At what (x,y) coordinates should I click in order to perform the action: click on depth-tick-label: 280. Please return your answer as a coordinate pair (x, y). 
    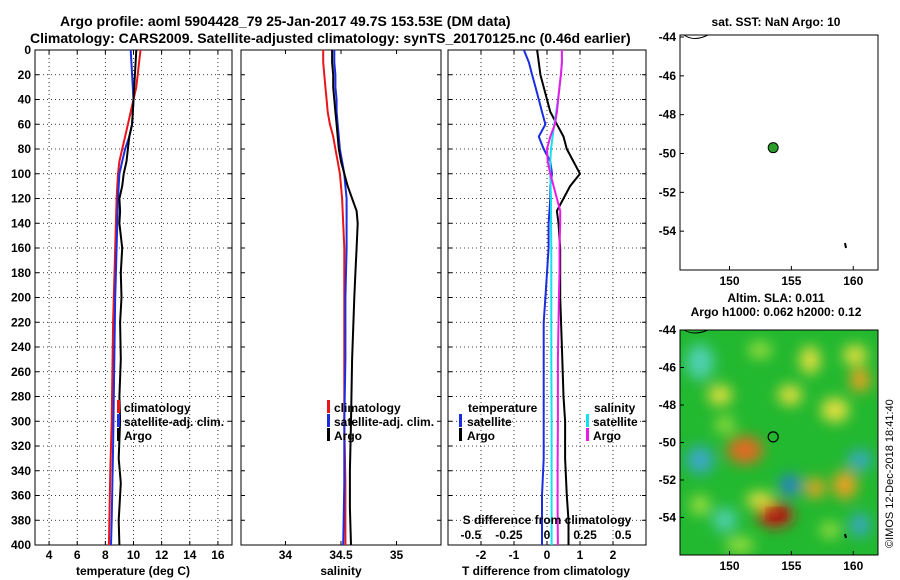
    Looking at the image, I should click on (21, 397).